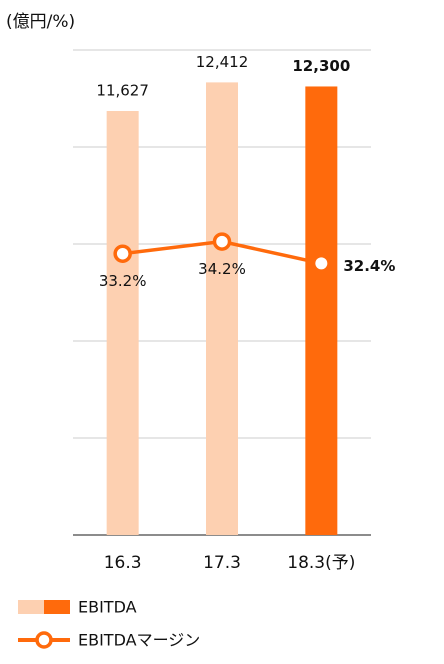  I want to click on line-value-label: 34.2%, so click(222, 269).